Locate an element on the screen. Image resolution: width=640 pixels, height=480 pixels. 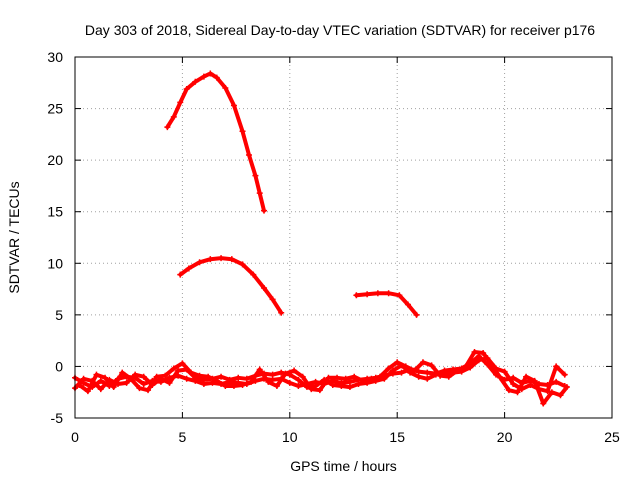
x-tick-label: 15 is located at coordinates (397, 437).